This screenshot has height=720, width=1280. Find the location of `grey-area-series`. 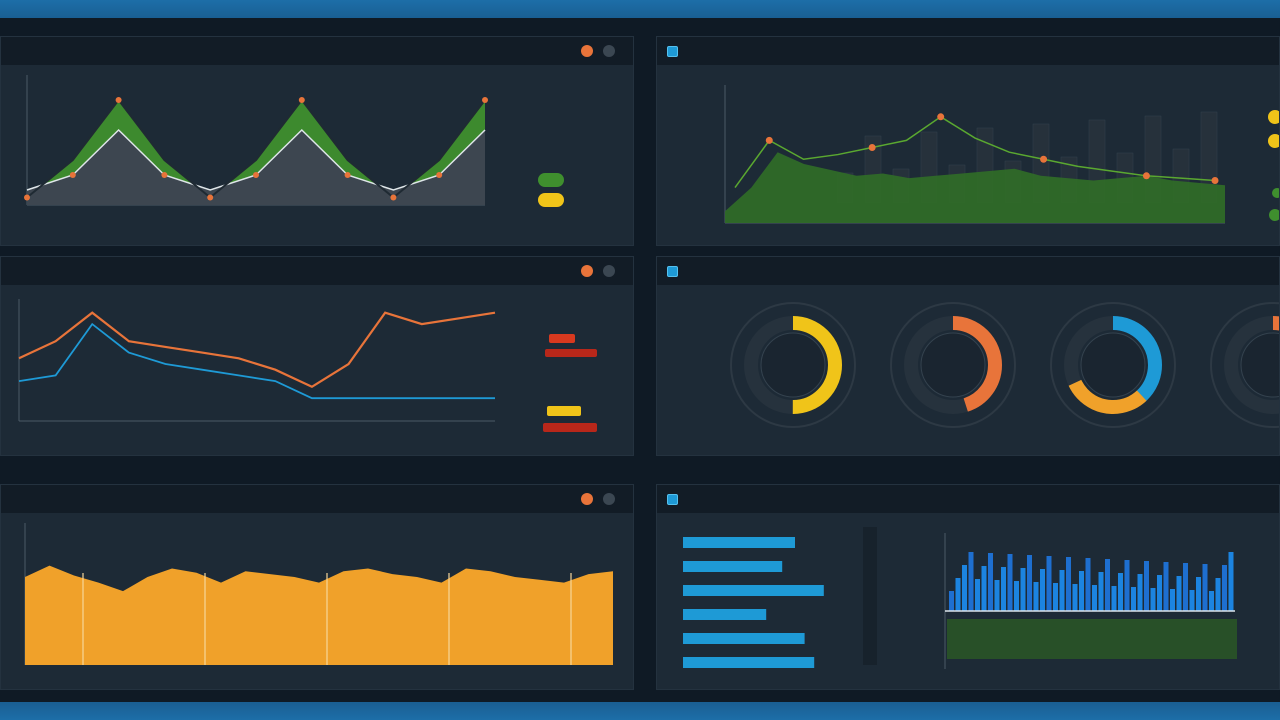

grey-area-series is located at coordinates (256, 167).